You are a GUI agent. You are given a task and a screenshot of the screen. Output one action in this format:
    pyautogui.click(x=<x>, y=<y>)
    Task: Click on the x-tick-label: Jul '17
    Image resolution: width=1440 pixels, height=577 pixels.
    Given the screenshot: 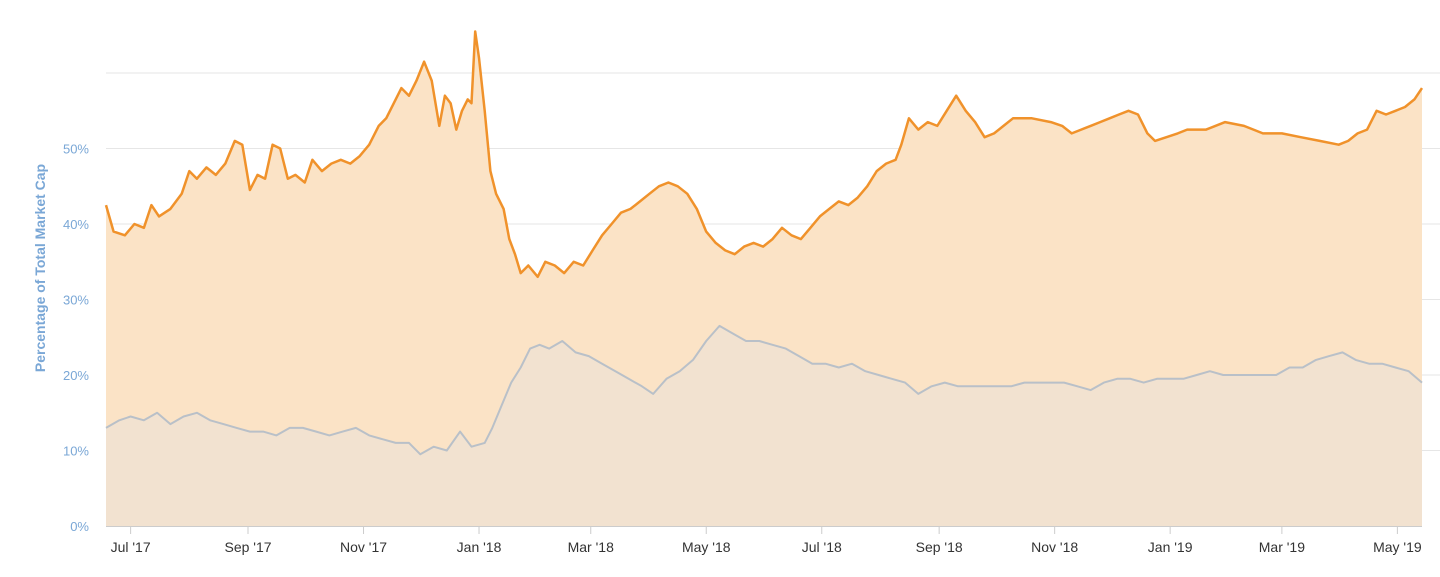 What is the action you would take?
    pyautogui.click(x=131, y=547)
    